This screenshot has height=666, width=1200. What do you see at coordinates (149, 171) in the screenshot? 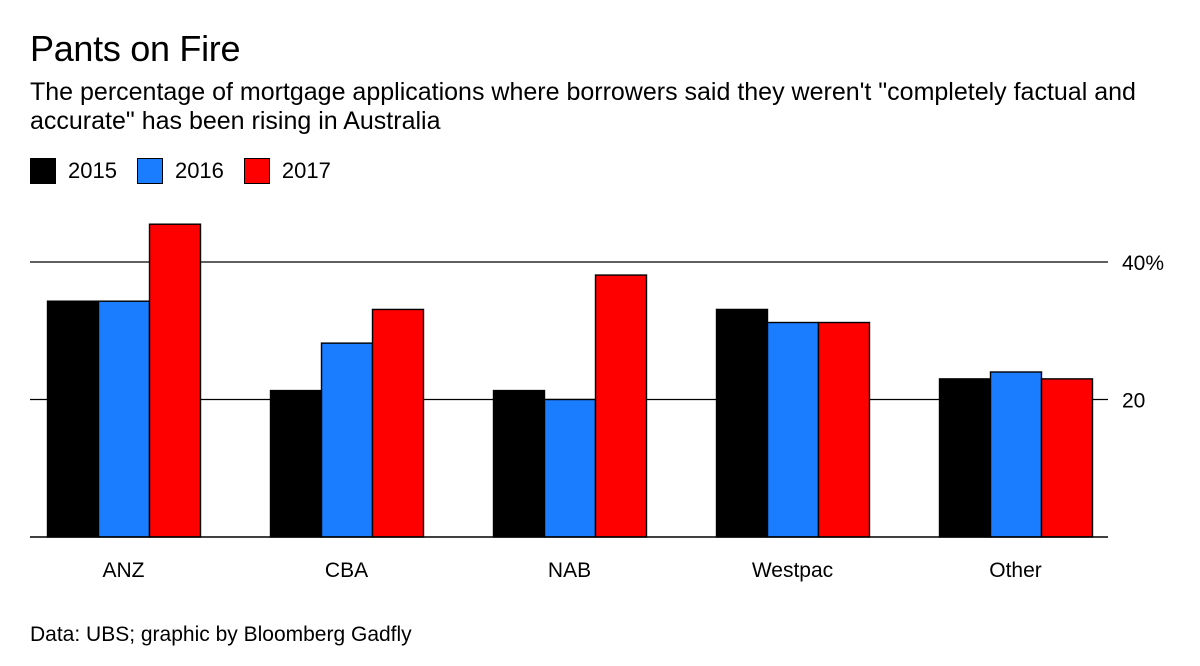
I see `legend-swatch-2016` at bounding box center [149, 171].